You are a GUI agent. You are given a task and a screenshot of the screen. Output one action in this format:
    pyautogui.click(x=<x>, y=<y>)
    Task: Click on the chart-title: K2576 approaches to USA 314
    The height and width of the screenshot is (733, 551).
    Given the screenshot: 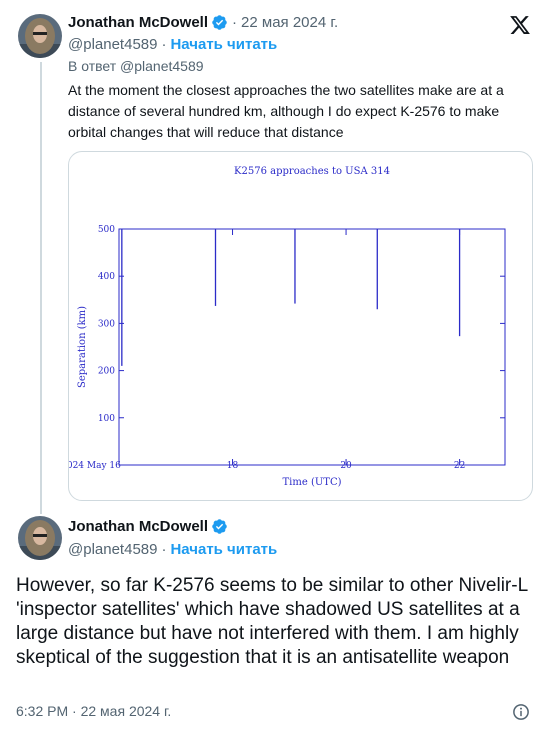 What is the action you would take?
    pyautogui.click(x=312, y=171)
    